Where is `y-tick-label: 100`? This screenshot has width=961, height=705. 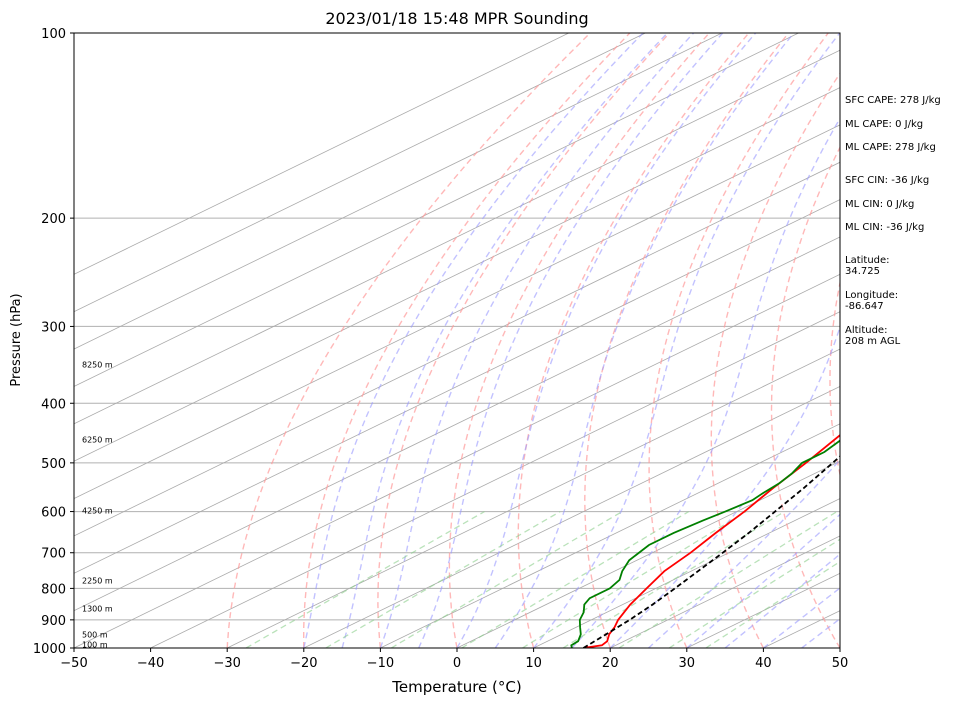
y-tick-label: 100 is located at coordinates (53, 34).